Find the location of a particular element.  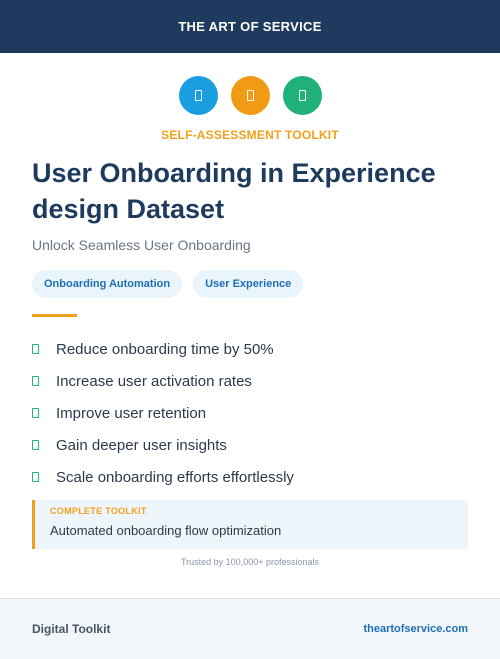

website-link: theartofservice.com is located at coordinates (415, 629).